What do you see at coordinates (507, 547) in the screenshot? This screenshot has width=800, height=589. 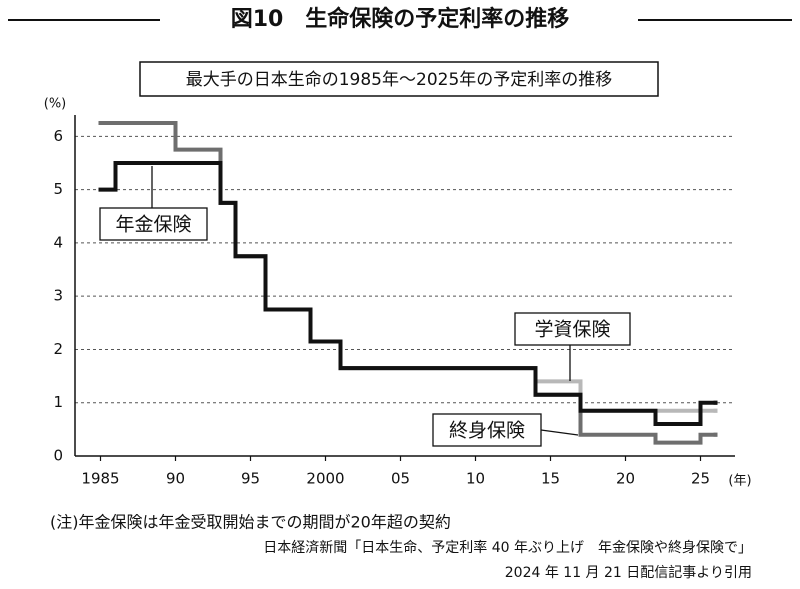 I see `source: 日本経済新聞「日本生命、予定利率 40 年ぶり上げ 年金保険や終身保険で」` at bounding box center [507, 547].